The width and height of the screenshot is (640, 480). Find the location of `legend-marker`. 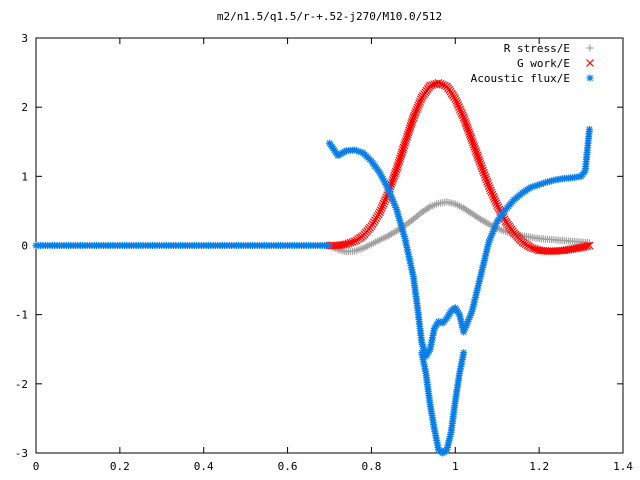

legend-marker is located at coordinates (590, 63).